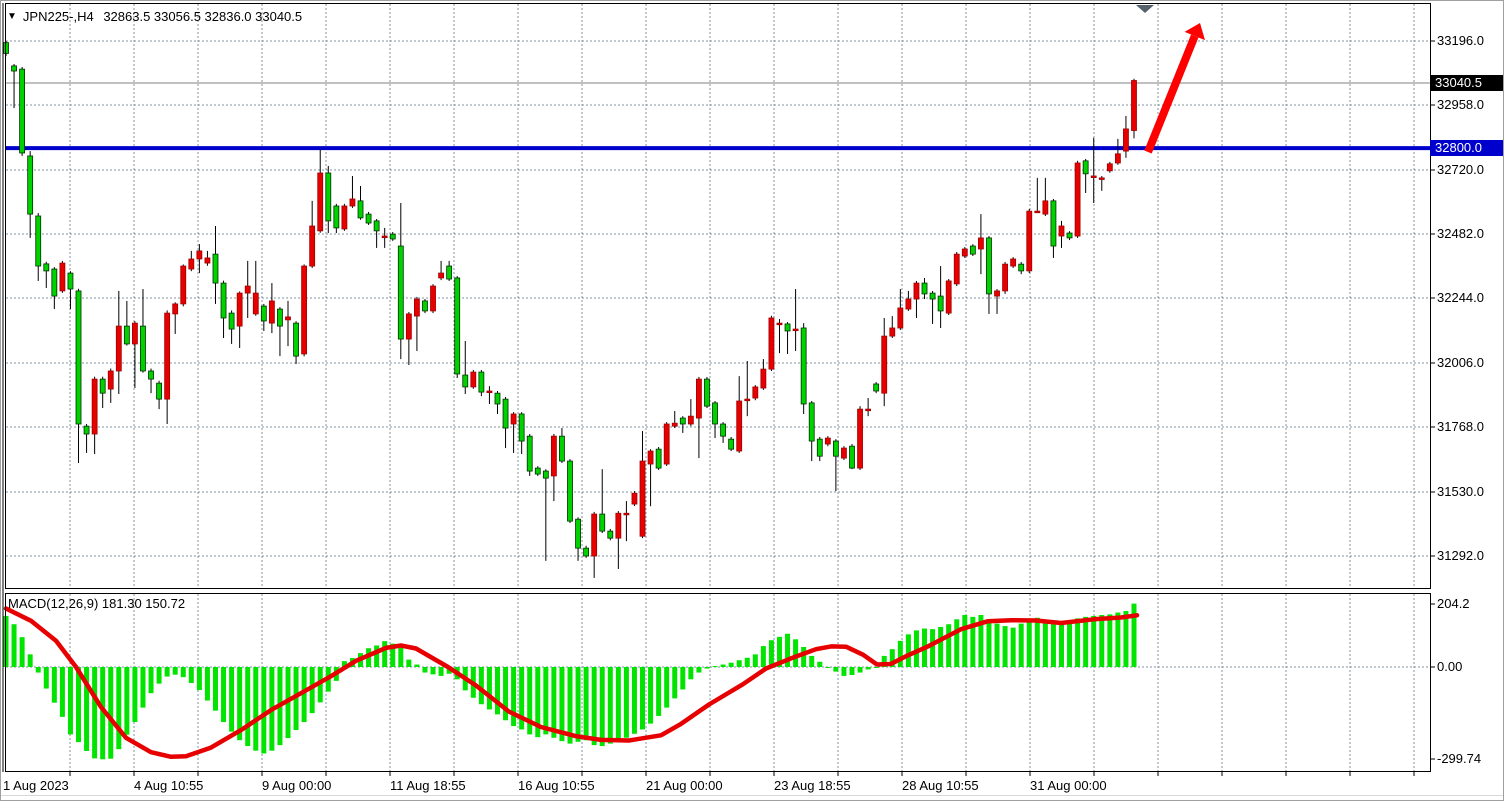 The image size is (1504, 801). Describe the element at coordinates (1450, 666) in the screenshot. I see `macd-axis-label: 0.00` at that location.